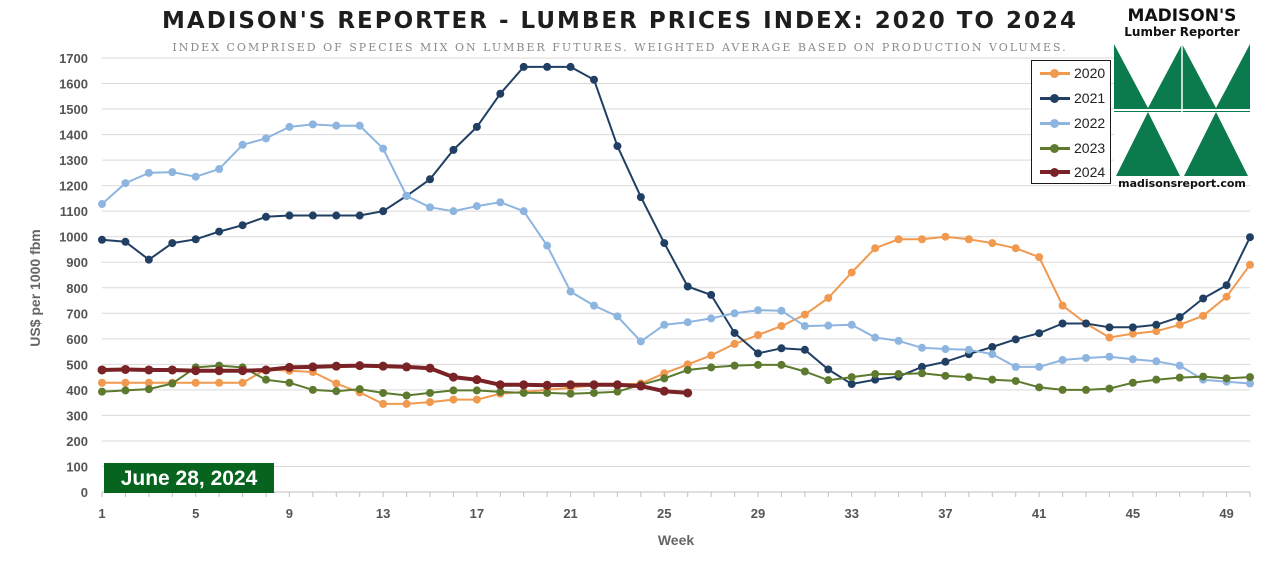  I want to click on x-tick-label: 37, so click(945, 513).